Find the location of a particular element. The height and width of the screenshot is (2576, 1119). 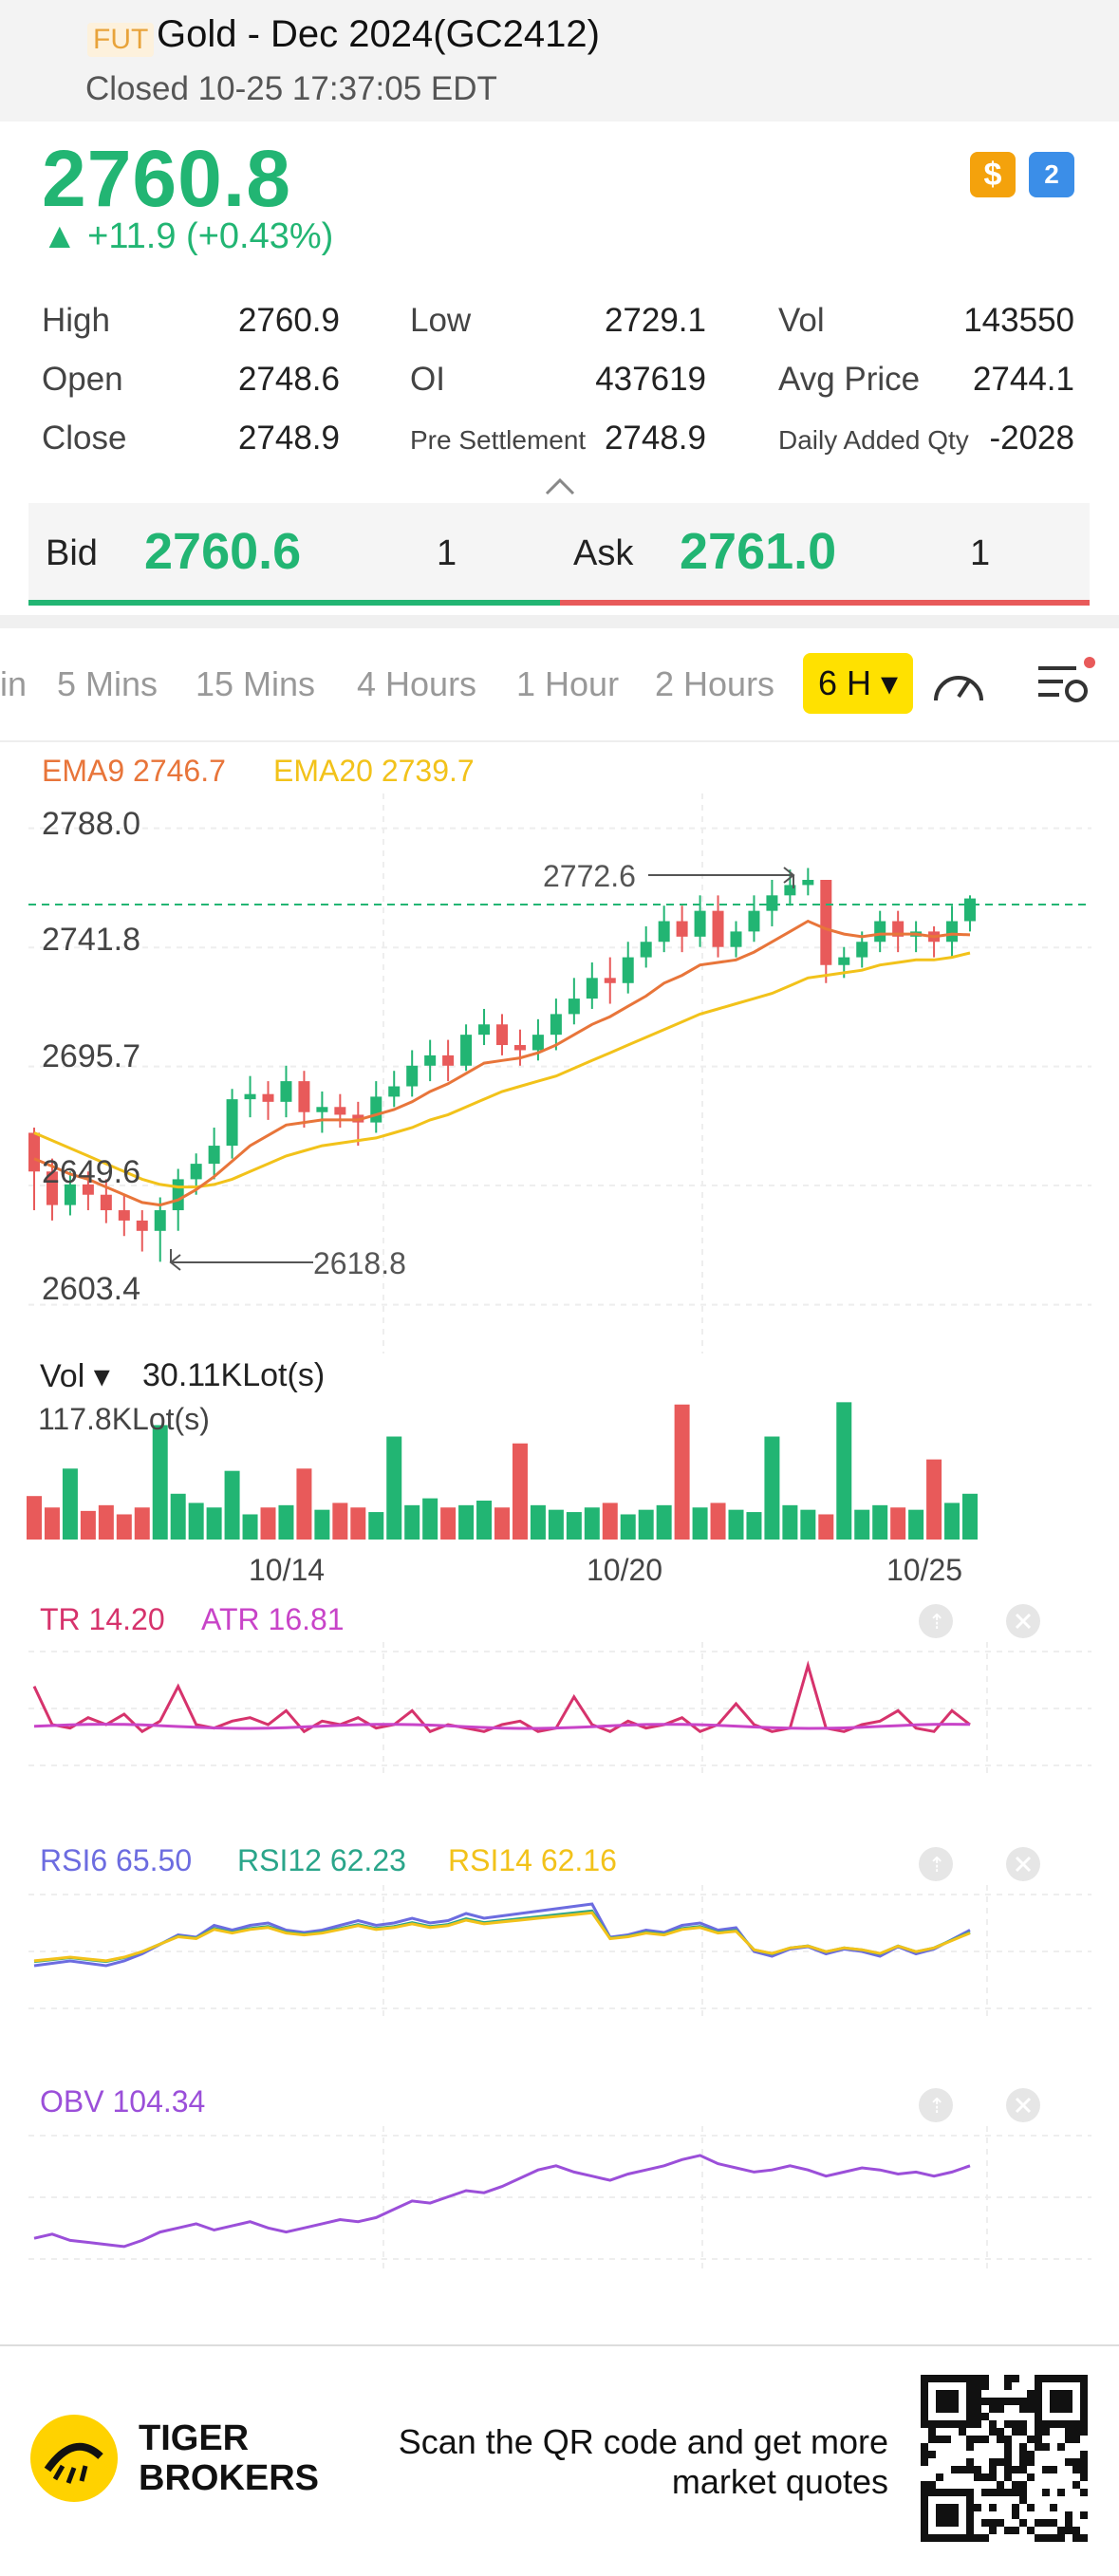

y-tick: 2788.0 is located at coordinates (91, 824).